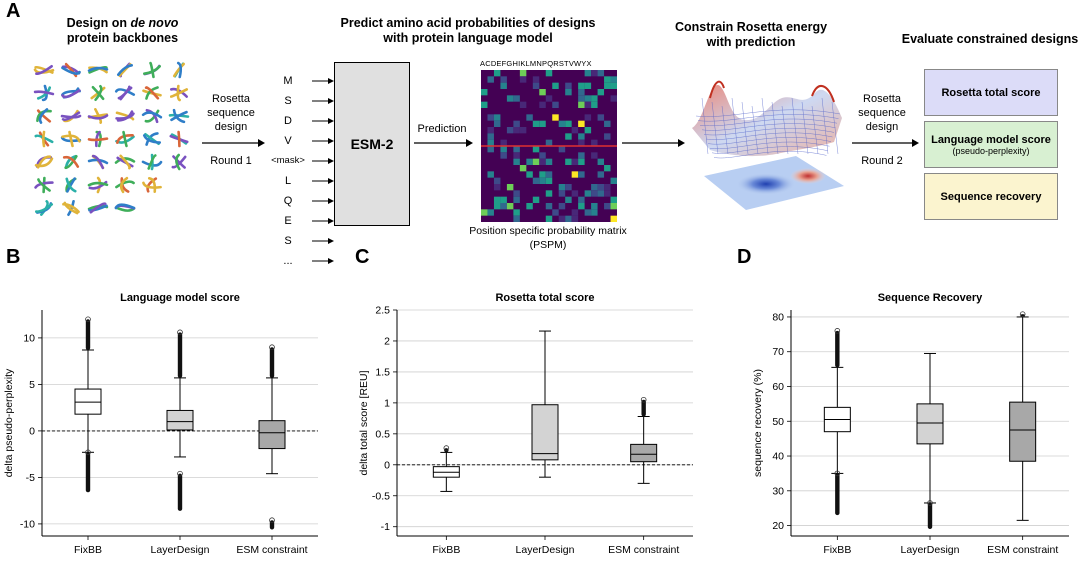  What do you see at coordinates (548, 245) in the screenshot?
I see `pspm-caption-l2: (PSPM)` at bounding box center [548, 245].